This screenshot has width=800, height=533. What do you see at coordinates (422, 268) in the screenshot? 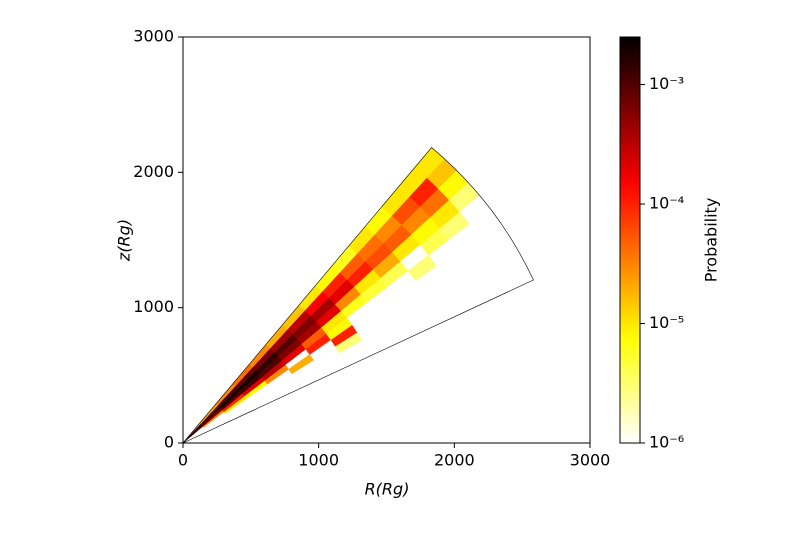
I see `cell` at bounding box center [422, 268].